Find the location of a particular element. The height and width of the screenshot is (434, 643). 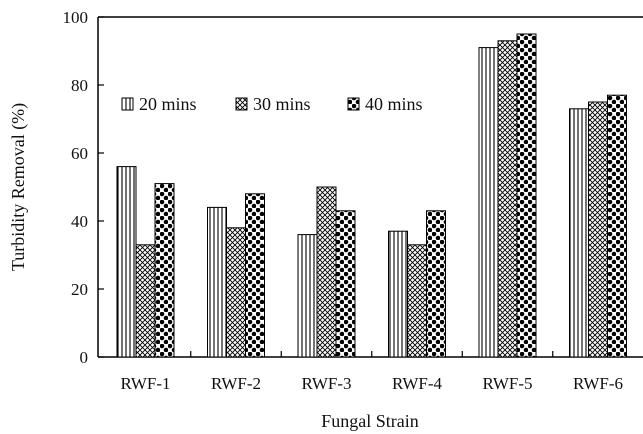

y-tick-label: 40 is located at coordinates (79, 221).